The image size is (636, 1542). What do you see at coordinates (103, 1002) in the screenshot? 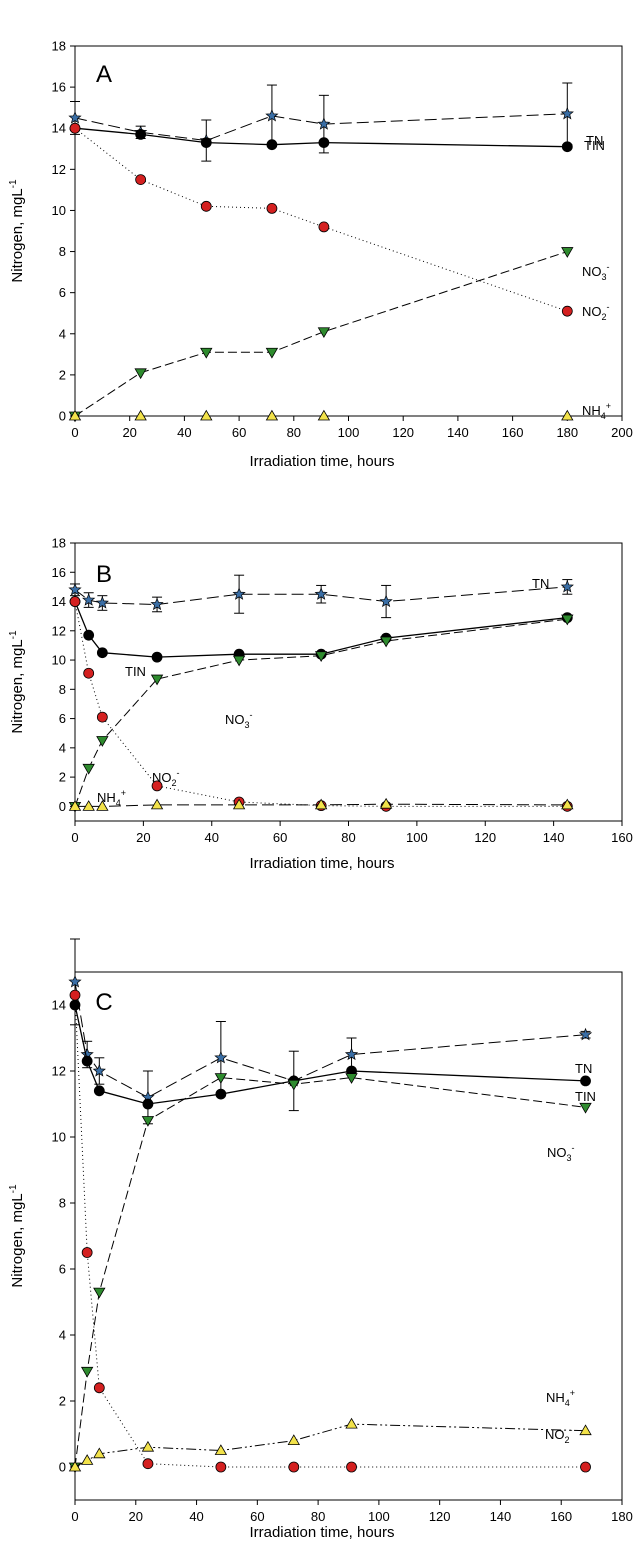
I see `panel-label: C` at bounding box center [103, 1002].